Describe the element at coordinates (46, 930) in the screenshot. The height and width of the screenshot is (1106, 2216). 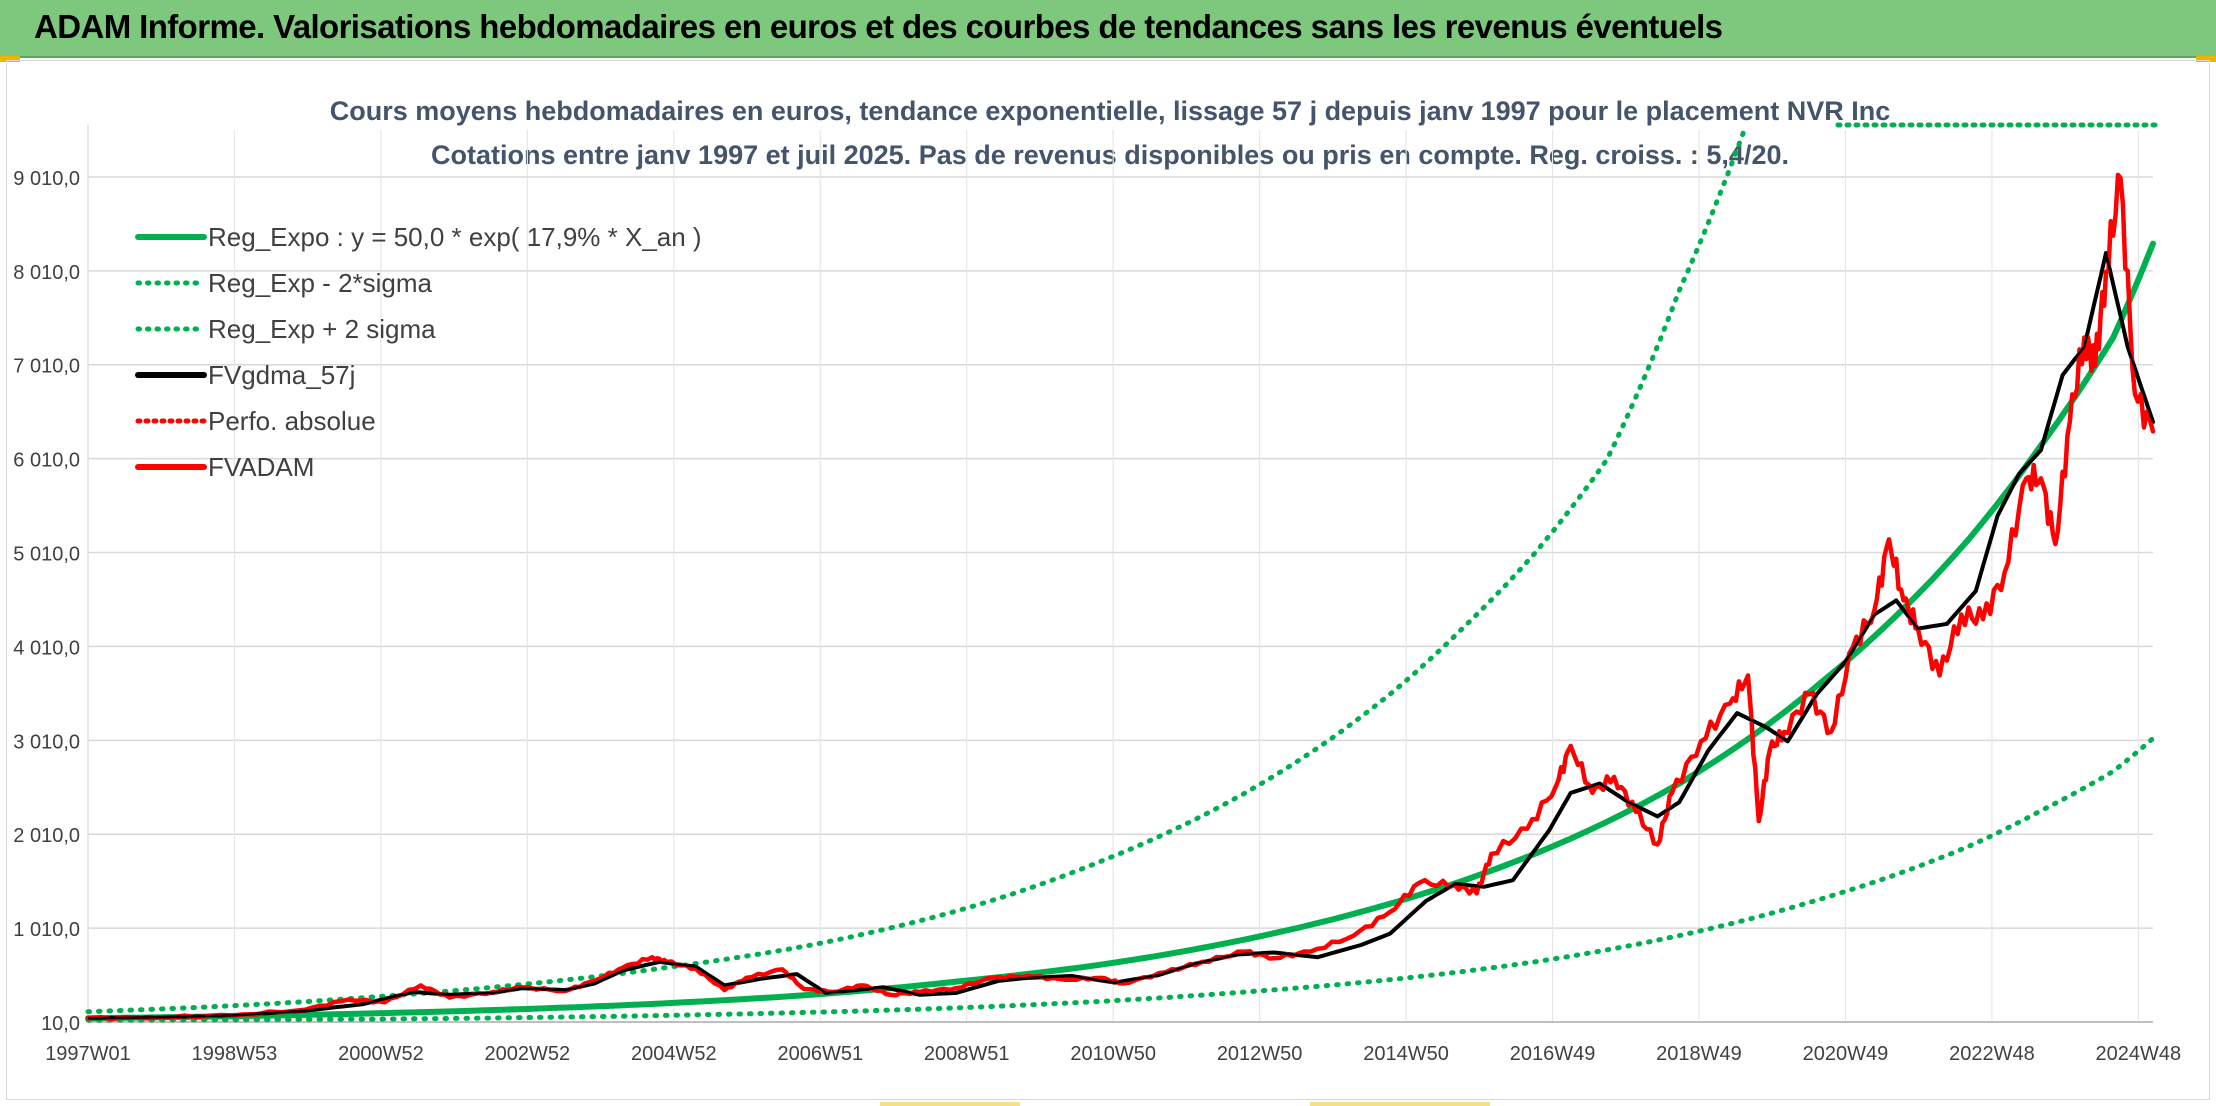
I see `y-tick-label: 1 010,0` at that location.